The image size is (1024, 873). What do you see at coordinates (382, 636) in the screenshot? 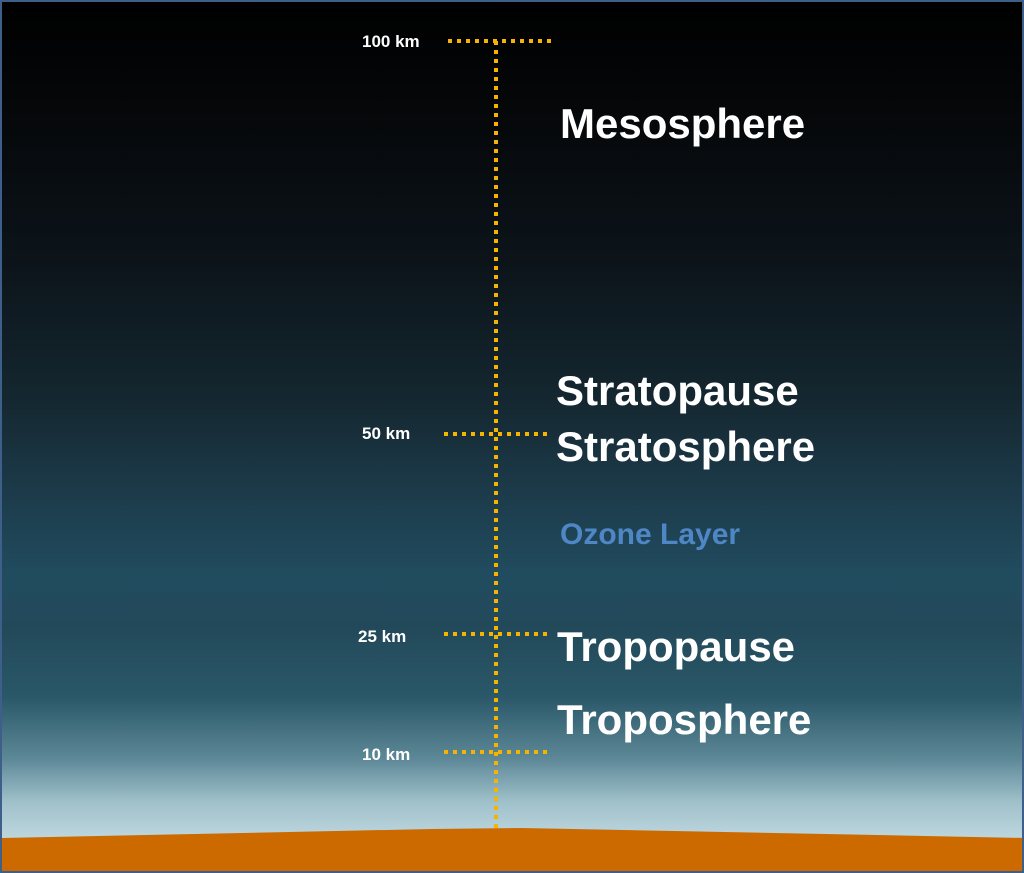
I see `label-25km: 25 km` at bounding box center [382, 636].